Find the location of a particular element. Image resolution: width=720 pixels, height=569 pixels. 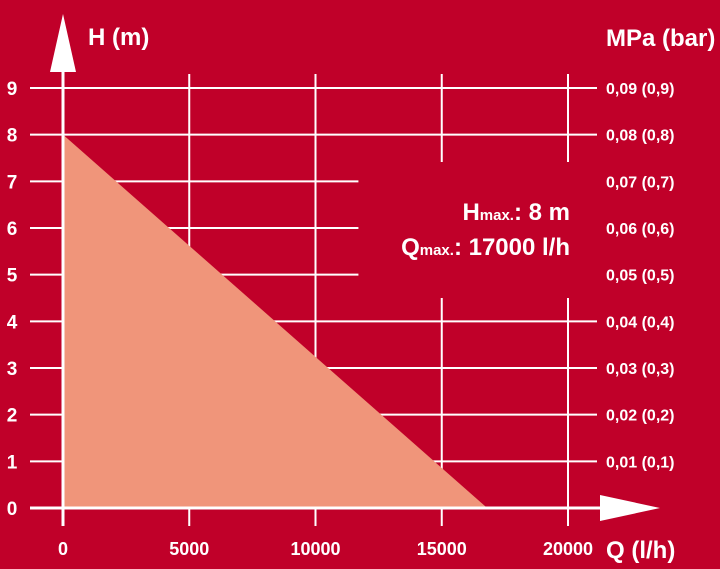

y-tick-right-label: 0,01 (0,1) is located at coordinates (640, 462).